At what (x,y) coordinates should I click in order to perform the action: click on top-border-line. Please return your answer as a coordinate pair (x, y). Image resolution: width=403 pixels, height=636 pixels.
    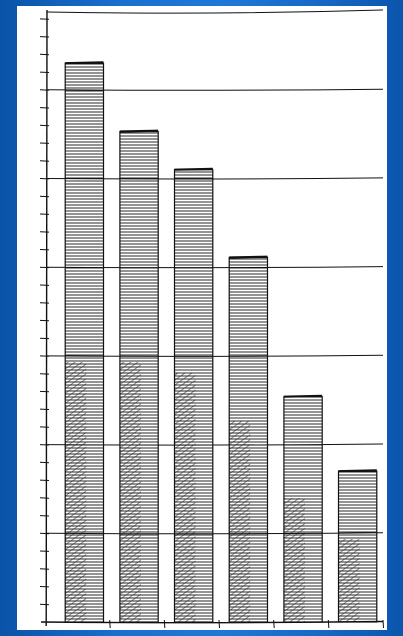
    Looking at the image, I should click on (215, 11).